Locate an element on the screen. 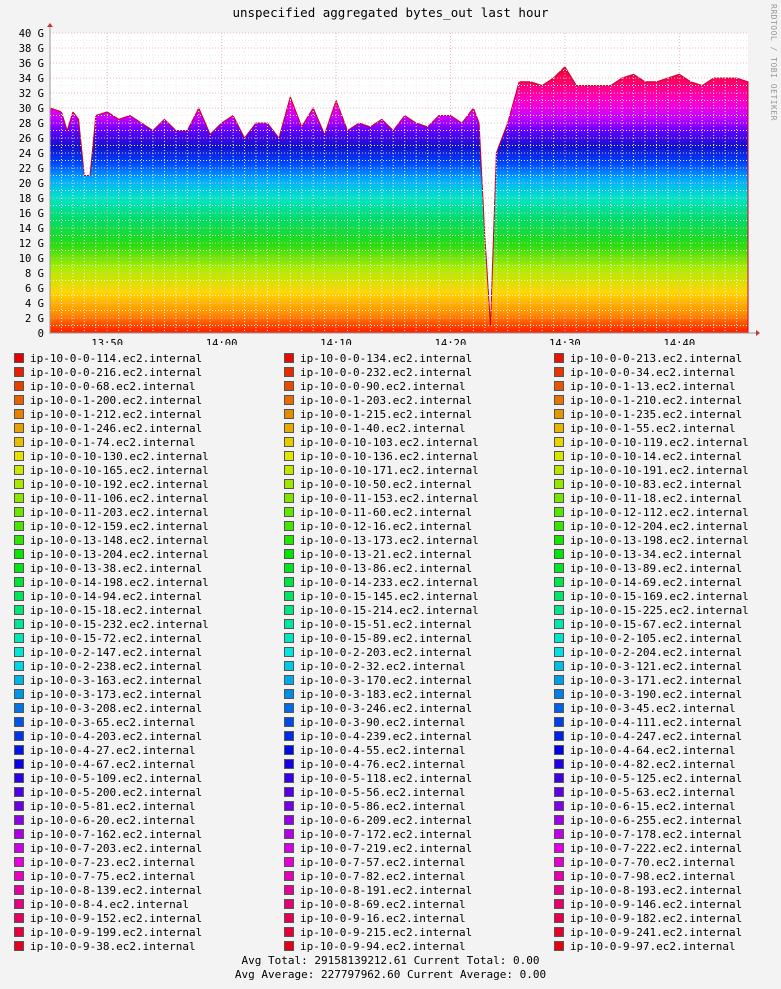  y-tick-label: 12 G is located at coordinates (31, 244).